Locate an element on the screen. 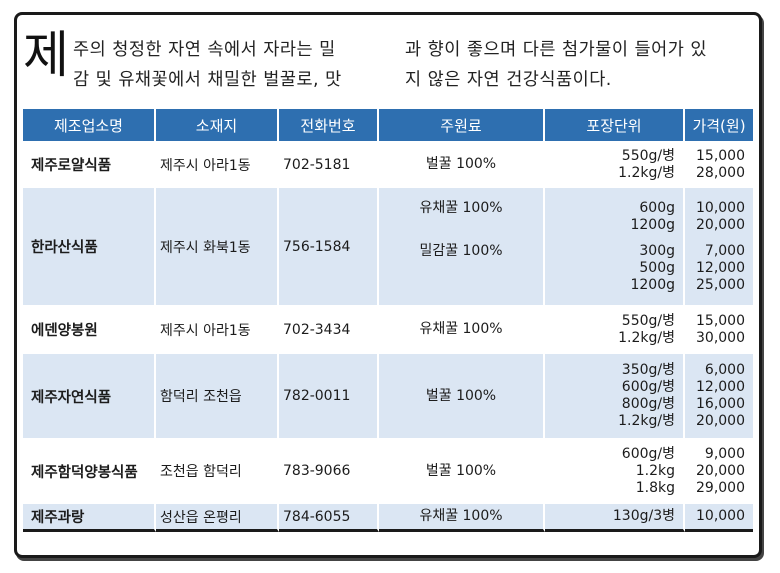  cell-prices: 15,000 28,000 is located at coordinates (719, 163).